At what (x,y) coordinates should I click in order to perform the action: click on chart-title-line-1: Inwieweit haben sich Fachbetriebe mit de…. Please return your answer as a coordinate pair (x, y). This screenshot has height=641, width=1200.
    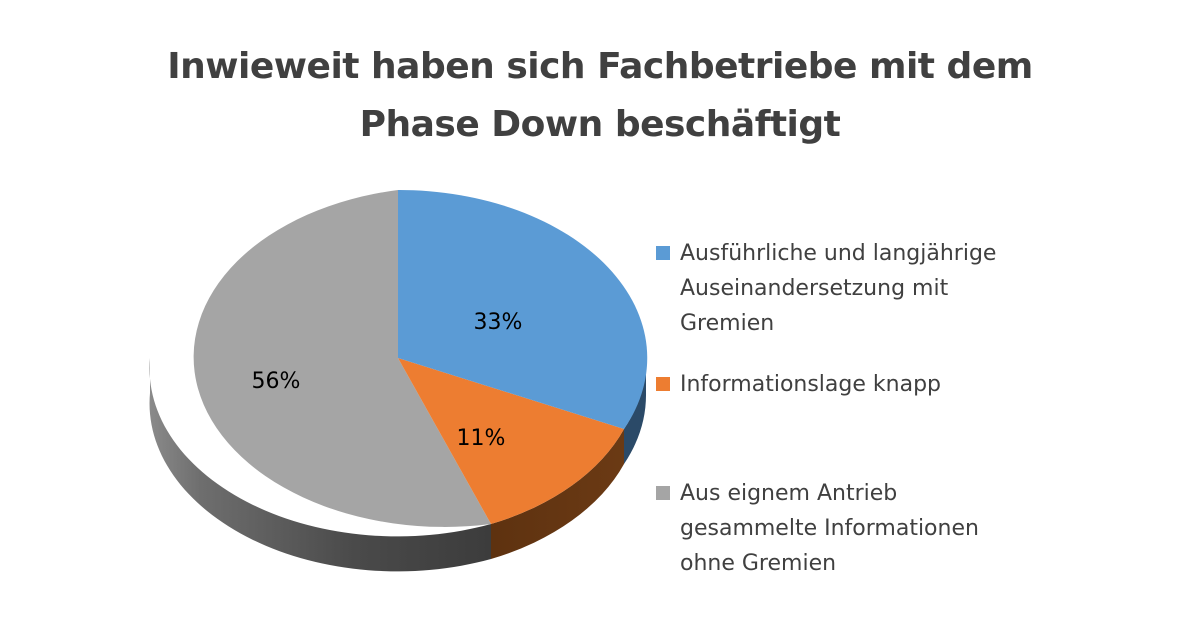
    Looking at the image, I should click on (600, 66).